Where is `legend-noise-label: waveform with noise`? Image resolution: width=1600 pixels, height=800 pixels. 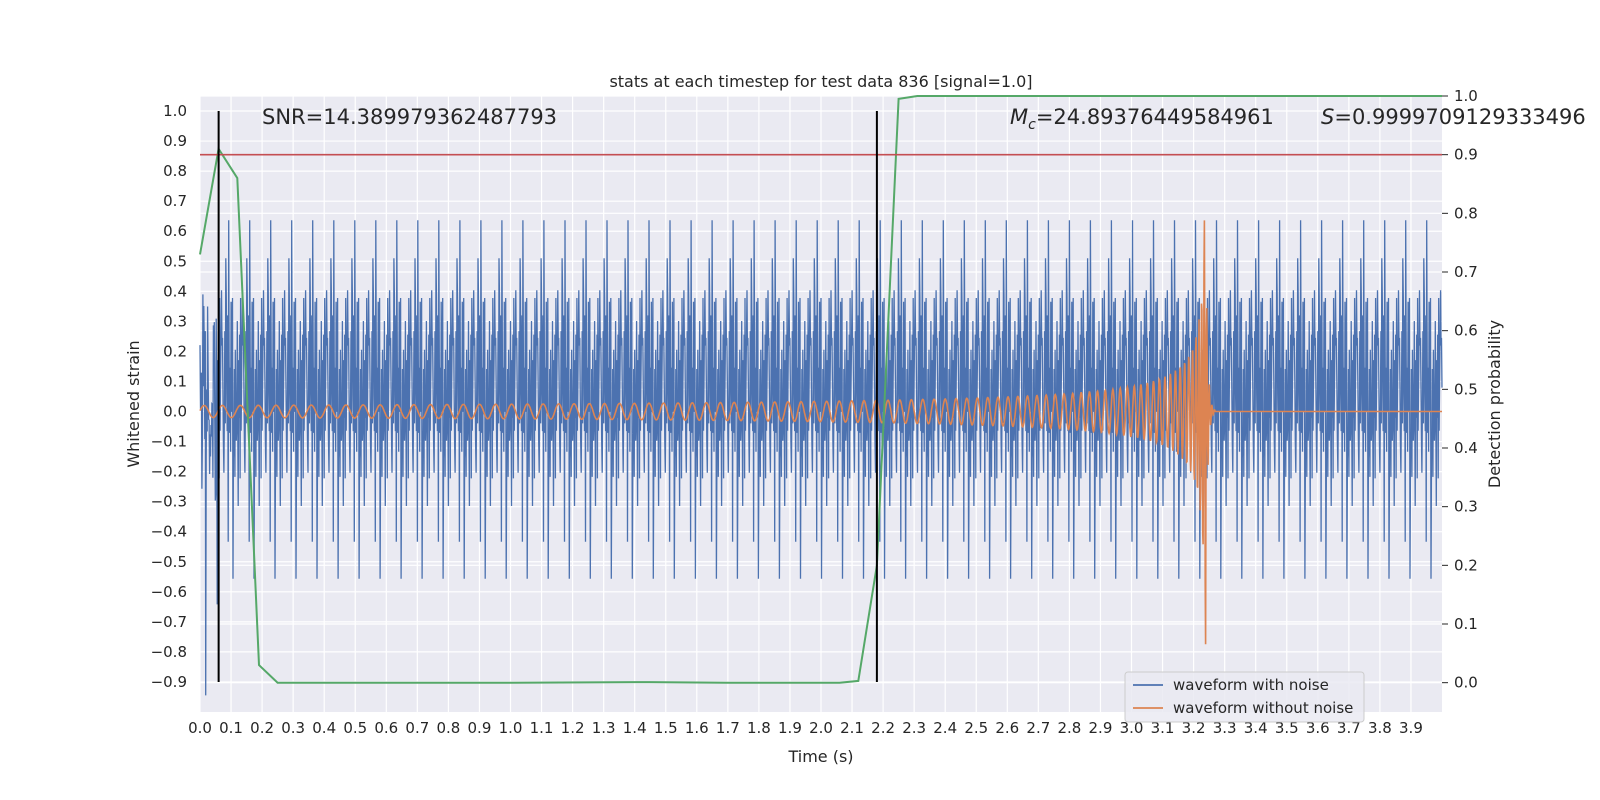
legend-noise-label: waveform with noise is located at coordinates (1251, 685).